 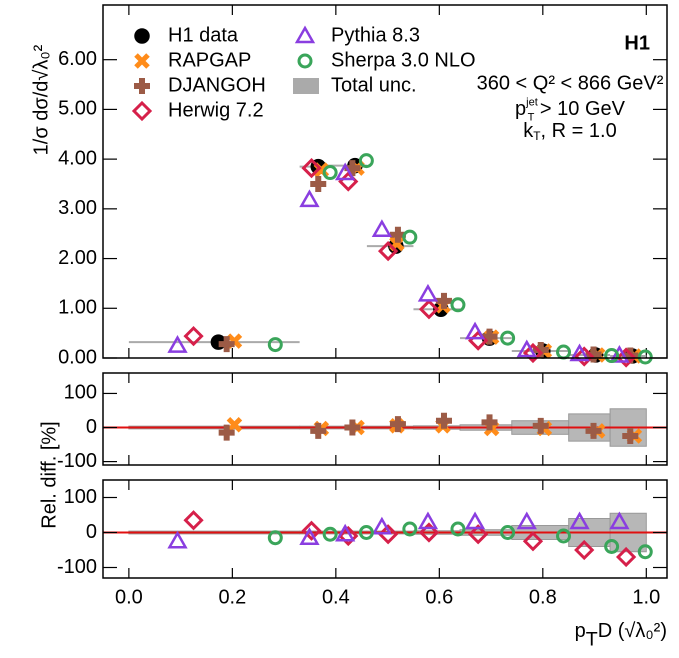 I want to click on x-axis-label: pTD (√λ₀²), so click(x=621, y=635).